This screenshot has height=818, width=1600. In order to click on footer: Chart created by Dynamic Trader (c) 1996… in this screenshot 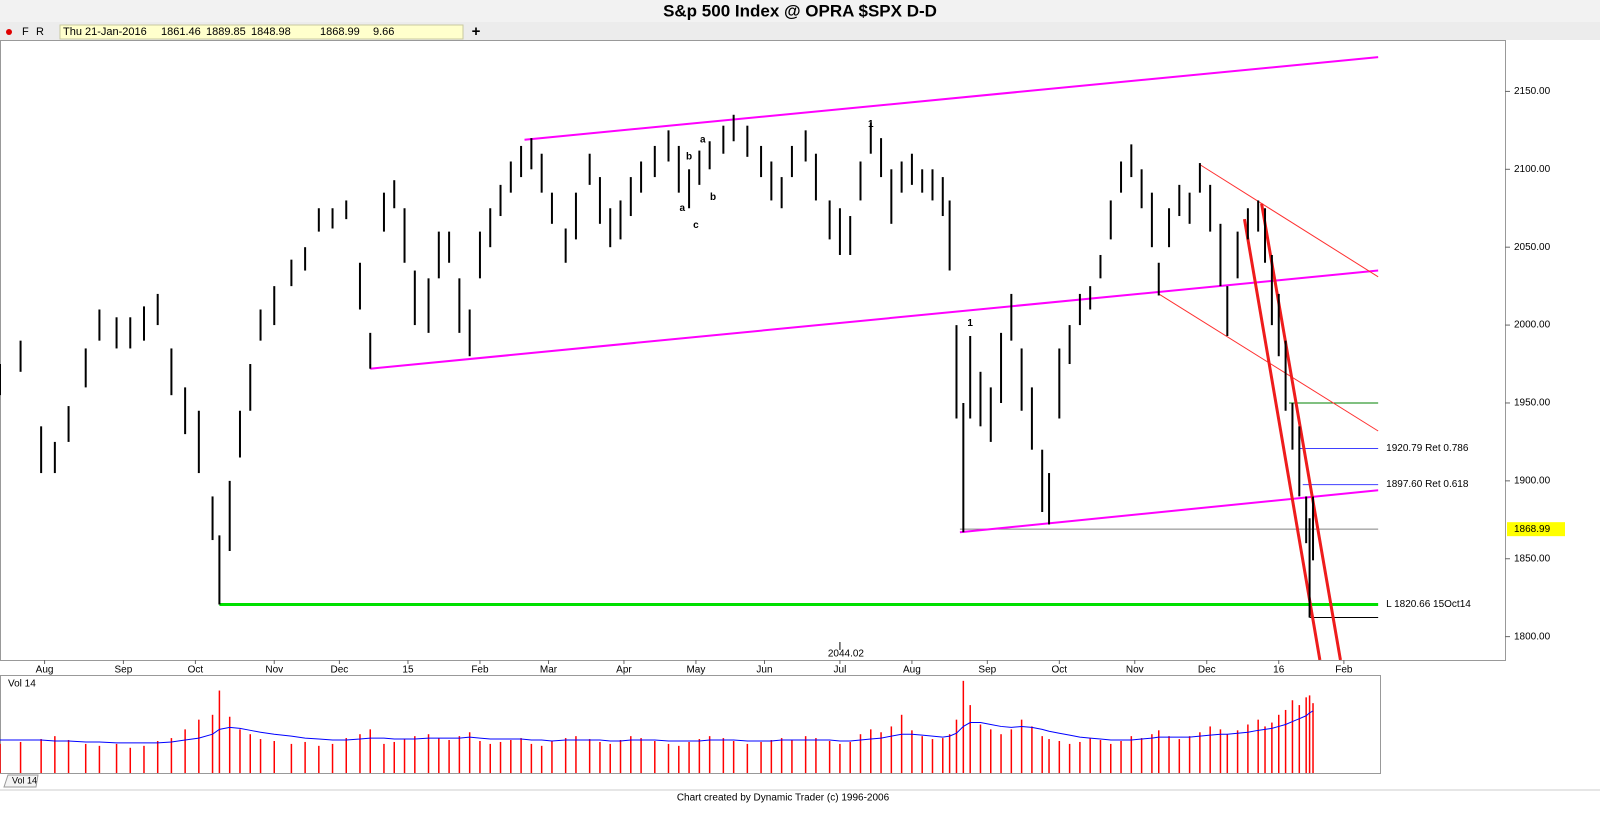, I will do `click(783, 798)`.